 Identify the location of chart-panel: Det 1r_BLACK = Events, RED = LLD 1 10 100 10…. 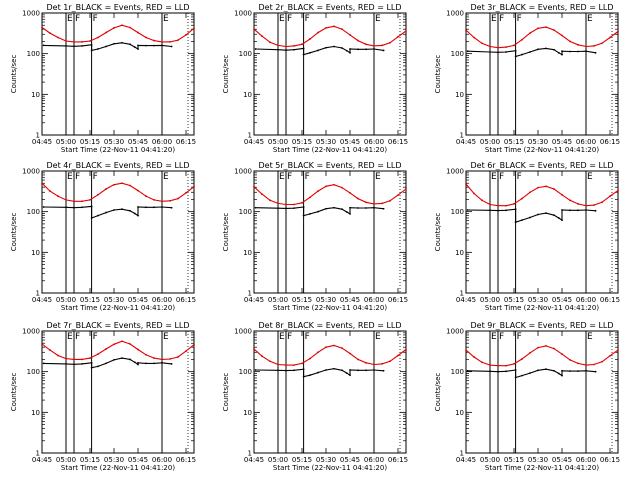
(103, 78).